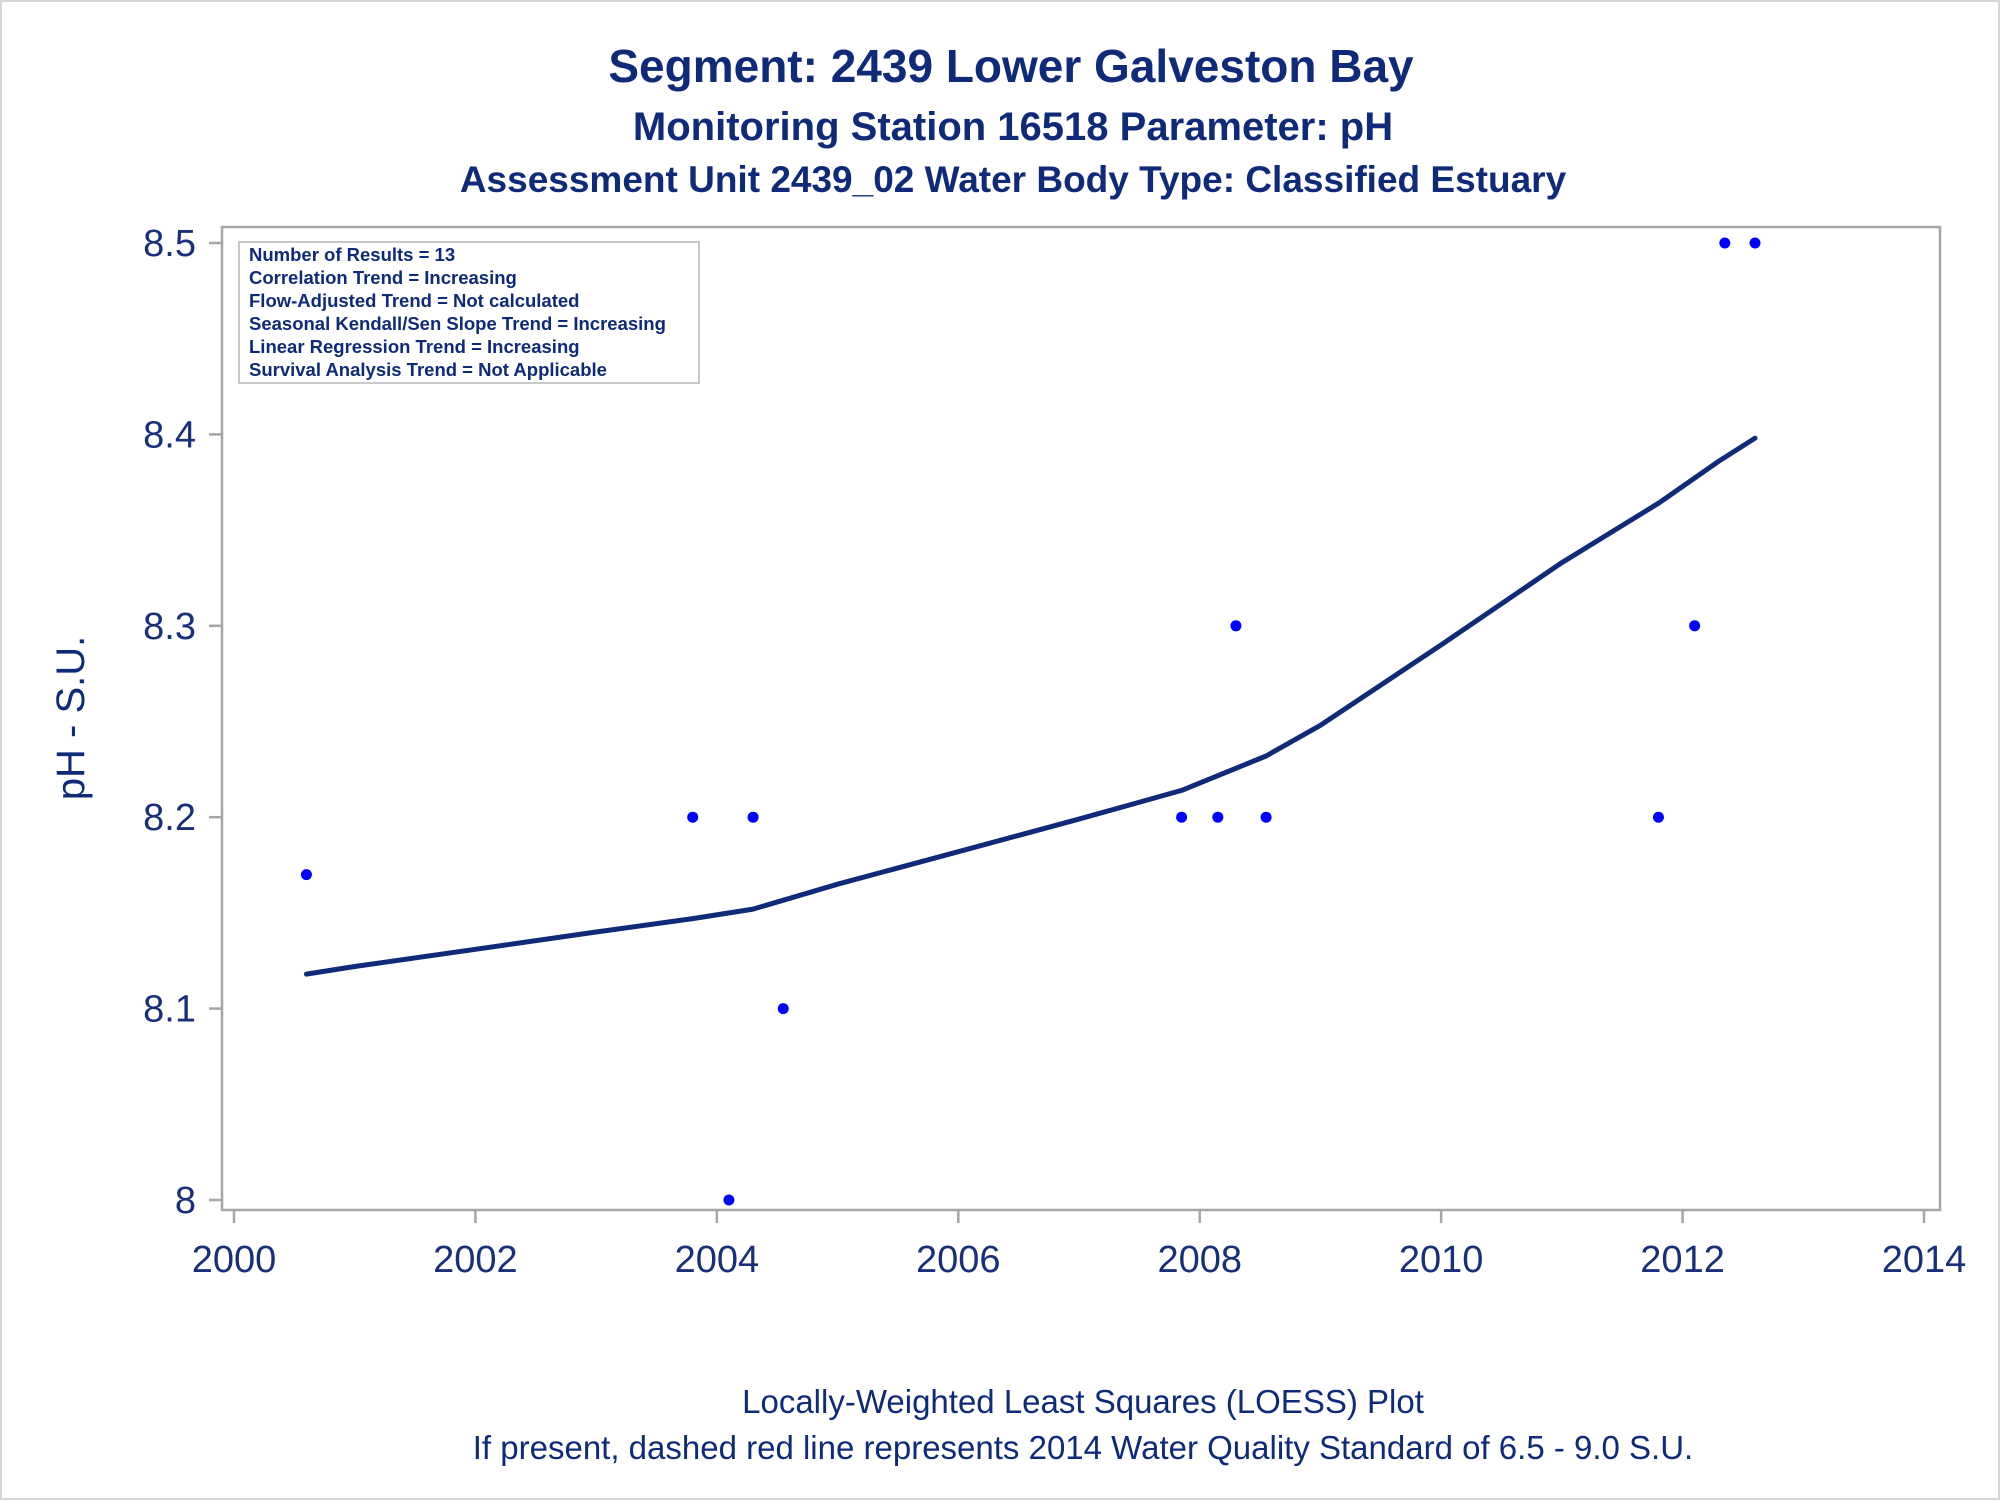  What do you see at coordinates (414, 300) in the screenshot?
I see `stat-flow-adjusted-trend: Flow-Adjusted Trend = Not calculated` at bounding box center [414, 300].